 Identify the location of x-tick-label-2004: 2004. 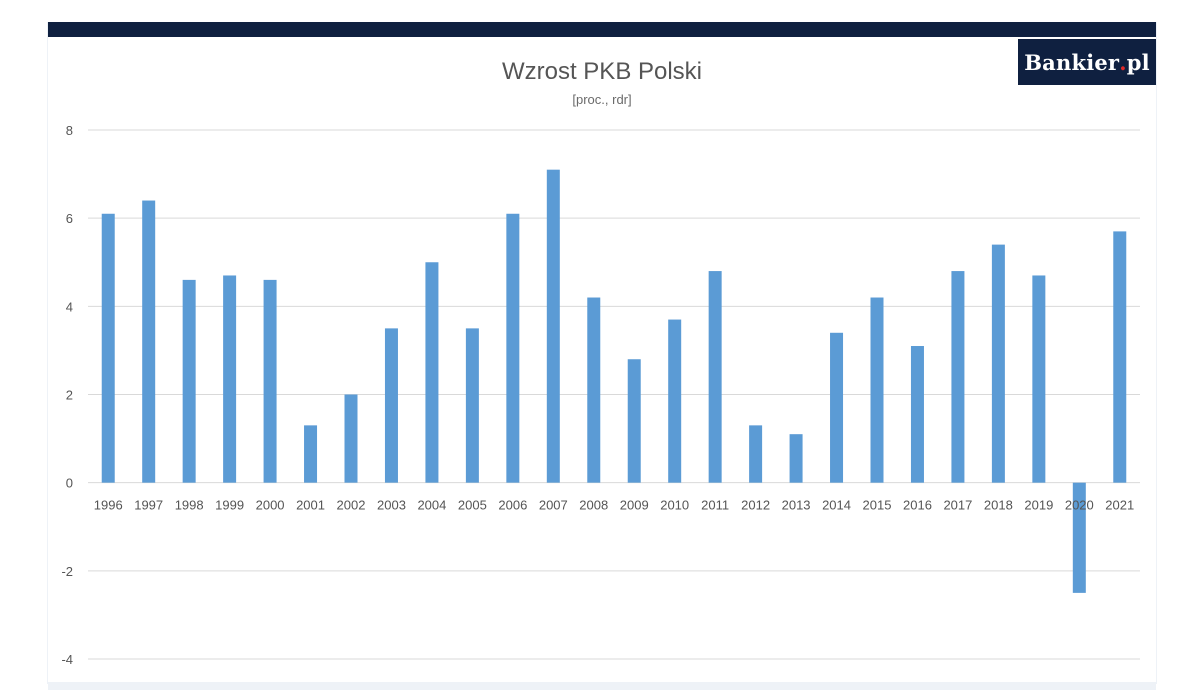
(431, 505).